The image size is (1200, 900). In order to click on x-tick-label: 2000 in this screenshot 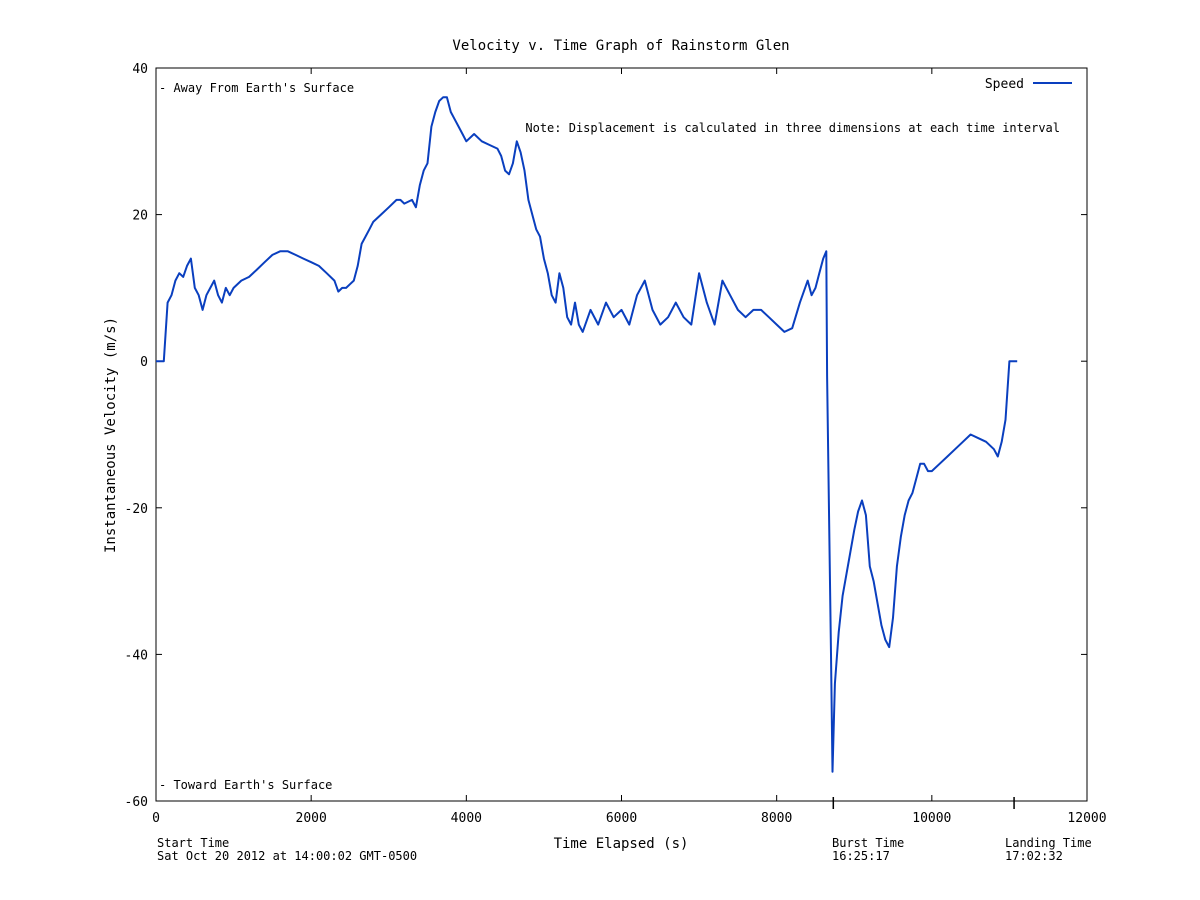, I will do `click(311, 818)`.